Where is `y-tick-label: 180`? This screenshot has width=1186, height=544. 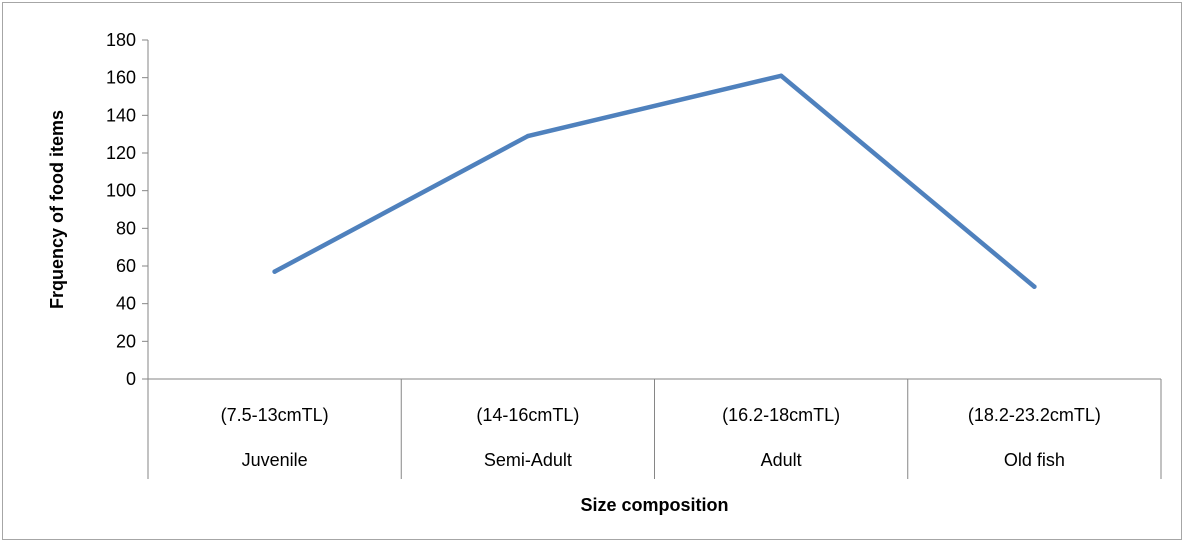
y-tick-label: 180 is located at coordinates (121, 40).